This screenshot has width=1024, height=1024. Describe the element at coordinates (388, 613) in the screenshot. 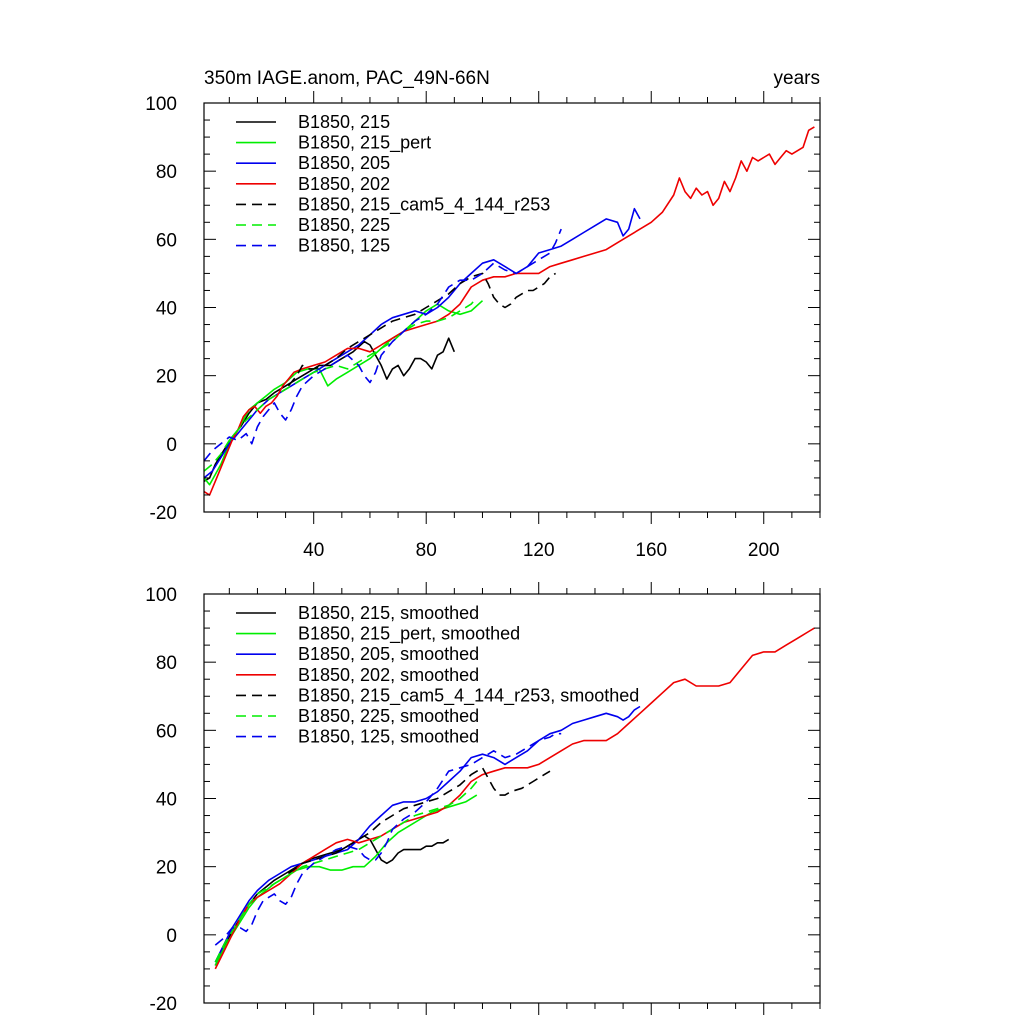

I see `legend-label: B1850, 215, smoothed` at that location.